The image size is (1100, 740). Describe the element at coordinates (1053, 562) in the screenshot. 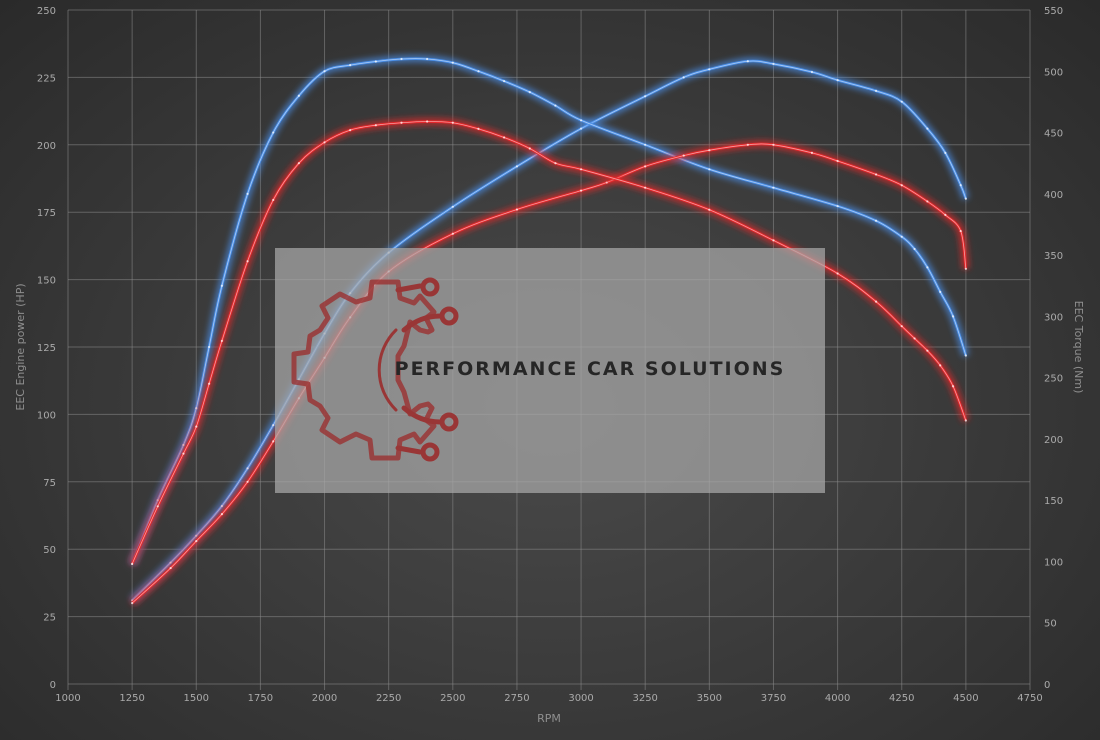

I see `y-right-tick-label: 100` at that location.